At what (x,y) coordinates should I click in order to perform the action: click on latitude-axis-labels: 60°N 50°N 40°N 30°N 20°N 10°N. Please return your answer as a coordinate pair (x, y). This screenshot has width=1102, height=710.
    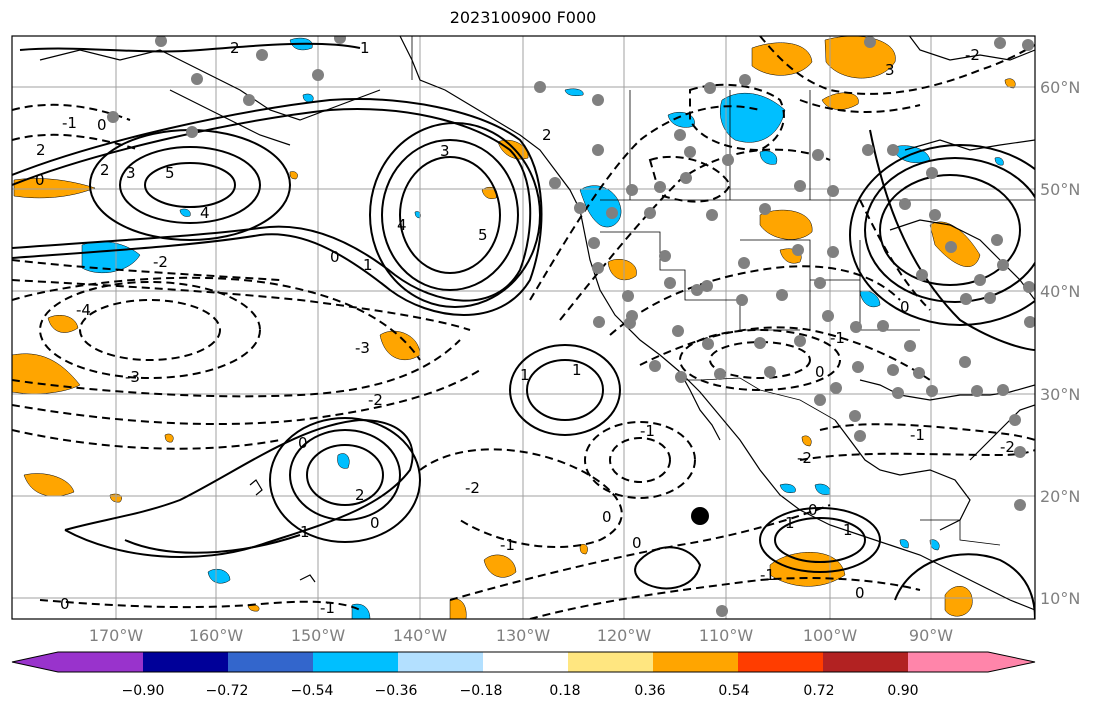
    Looking at the image, I should click on (1060, 343).